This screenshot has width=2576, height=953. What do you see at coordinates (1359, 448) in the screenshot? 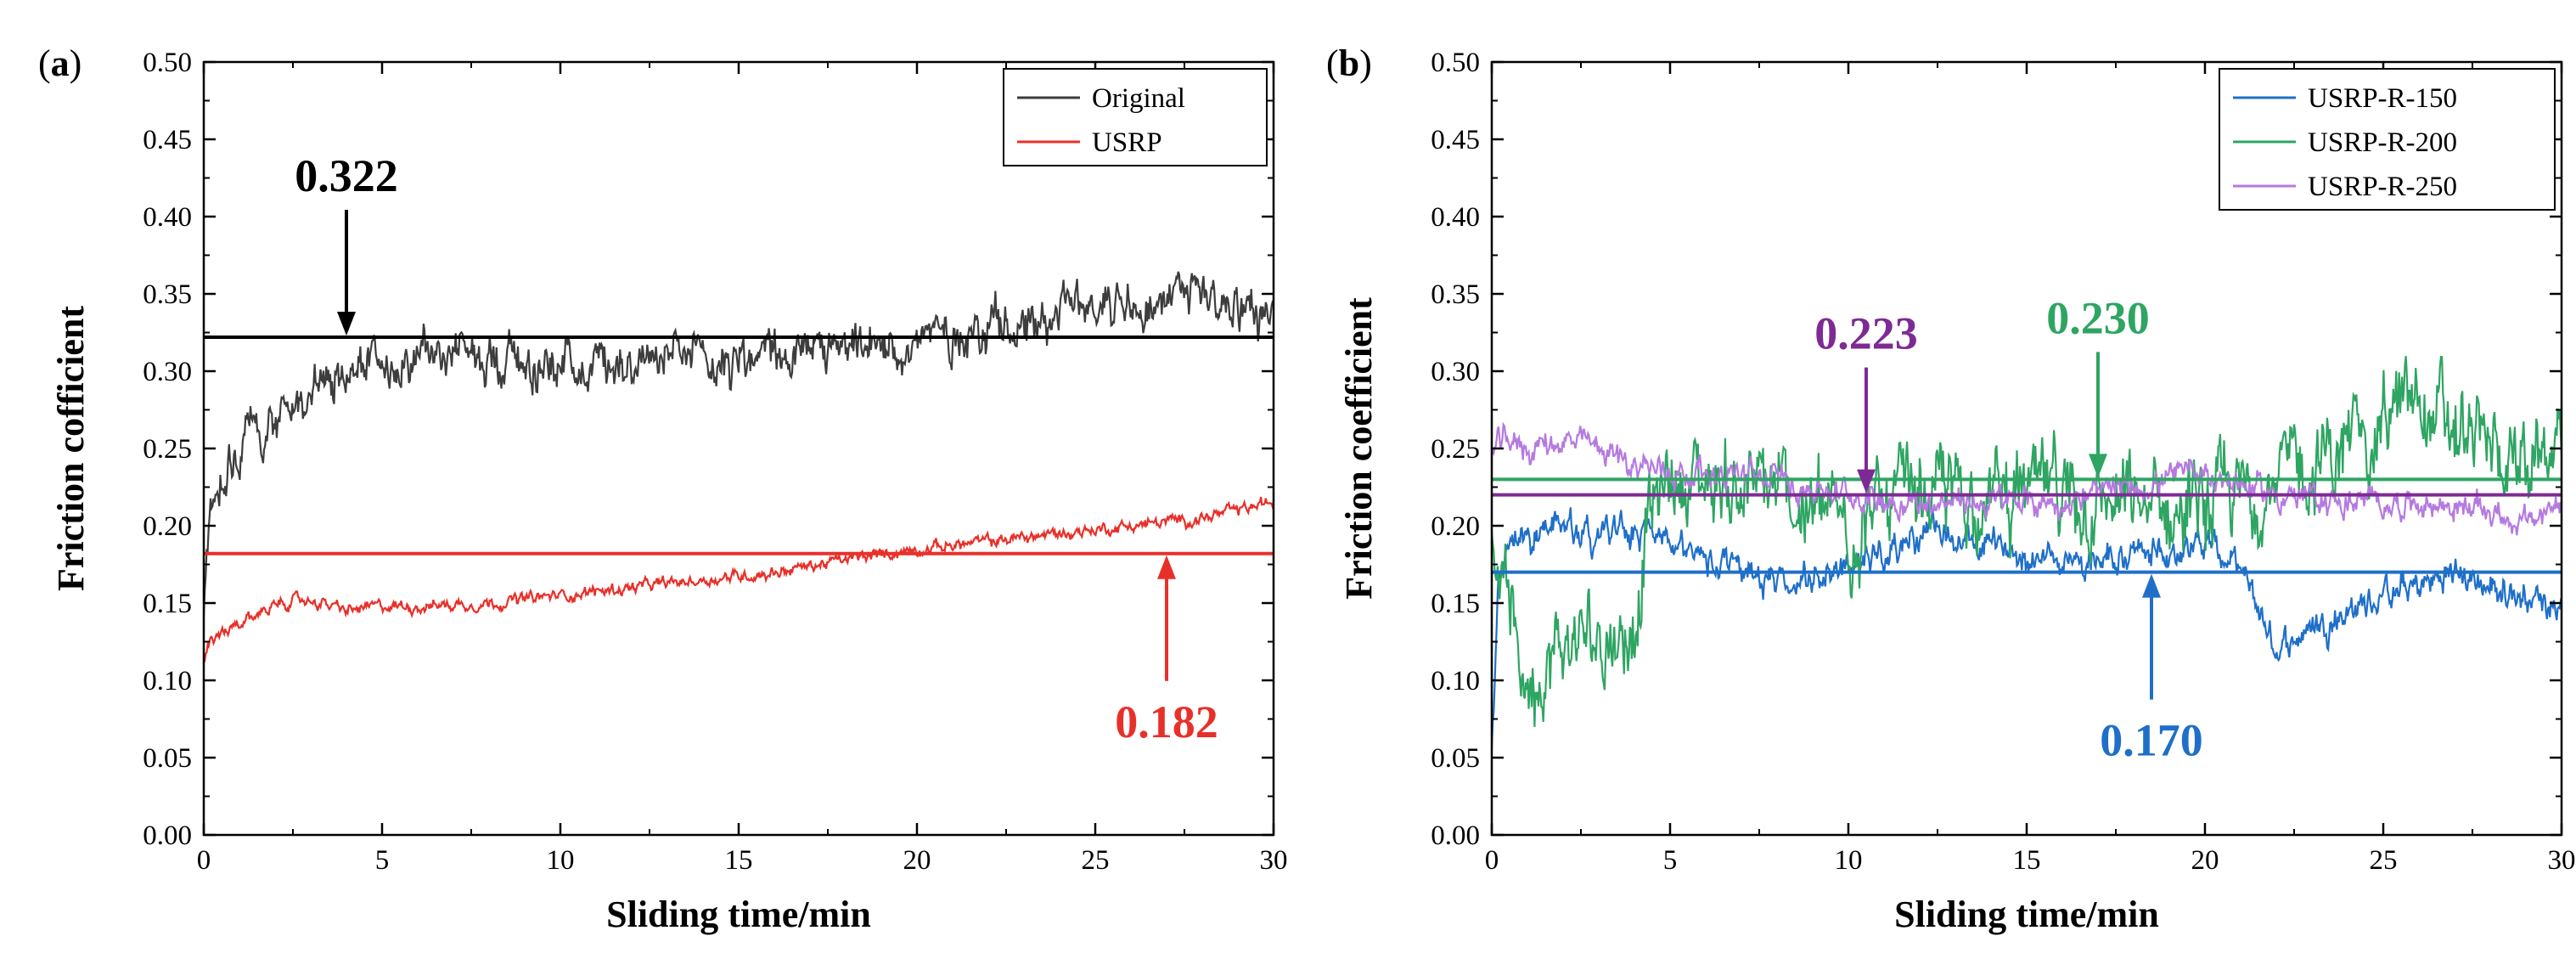
I see `y-axis-label: Friction coefficient` at bounding box center [1359, 448].